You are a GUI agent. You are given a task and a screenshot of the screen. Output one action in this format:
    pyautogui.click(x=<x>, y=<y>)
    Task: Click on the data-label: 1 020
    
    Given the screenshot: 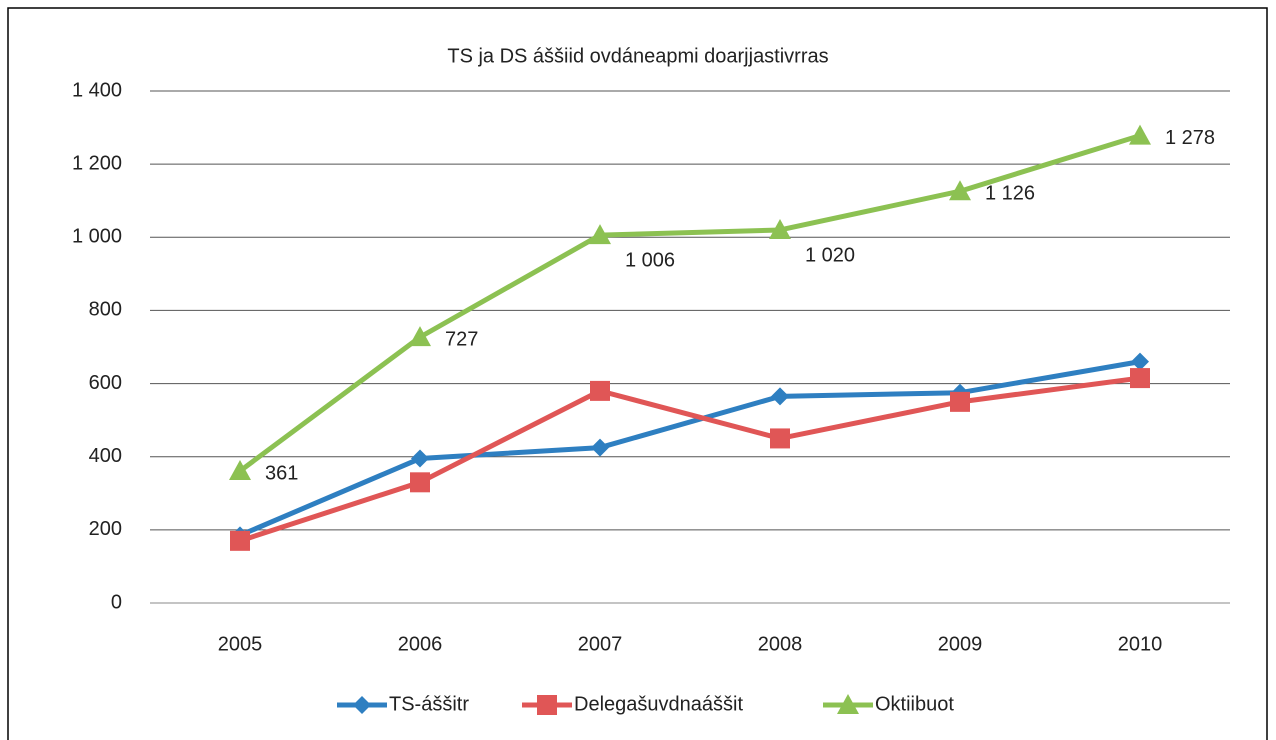 What is the action you would take?
    pyautogui.click(x=830, y=255)
    